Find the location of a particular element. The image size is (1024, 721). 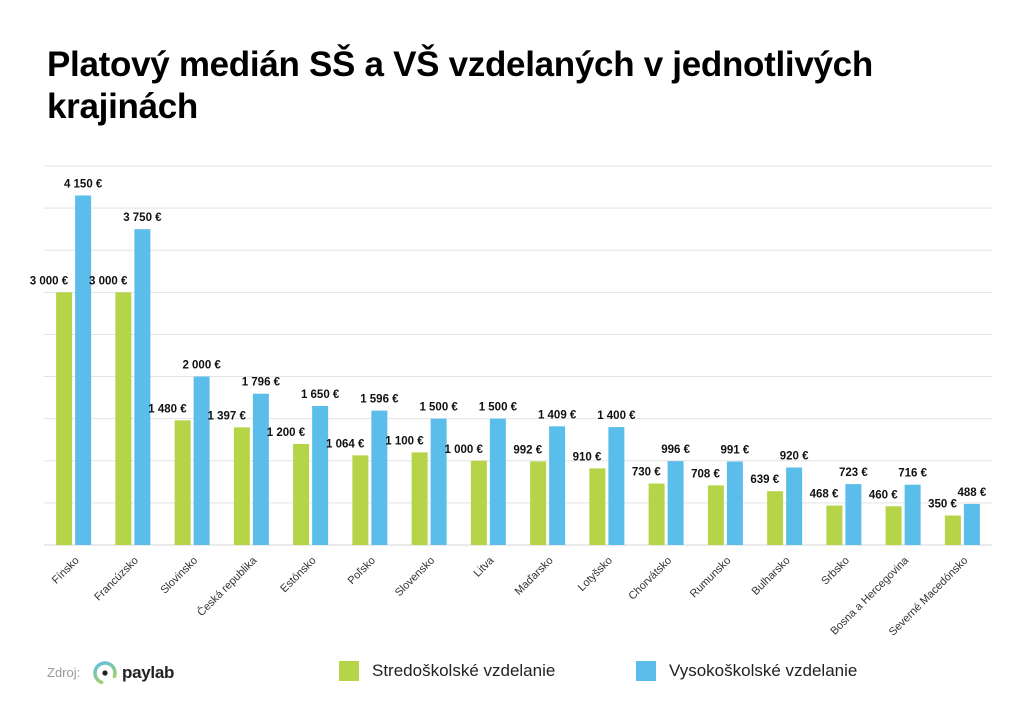

category-label: Litva is located at coordinates (485, 567).